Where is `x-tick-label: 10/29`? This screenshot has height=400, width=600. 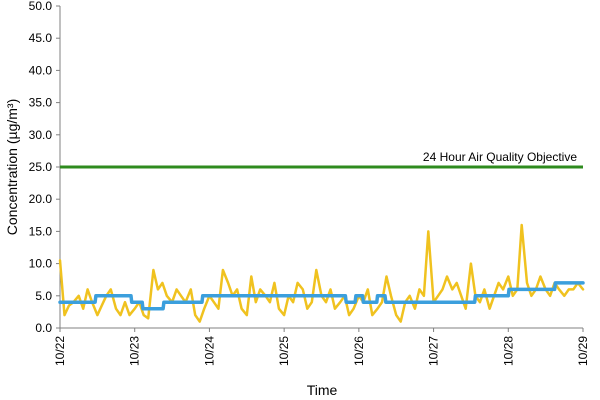 x-tick-label: 10/29 is located at coordinates (583, 351).